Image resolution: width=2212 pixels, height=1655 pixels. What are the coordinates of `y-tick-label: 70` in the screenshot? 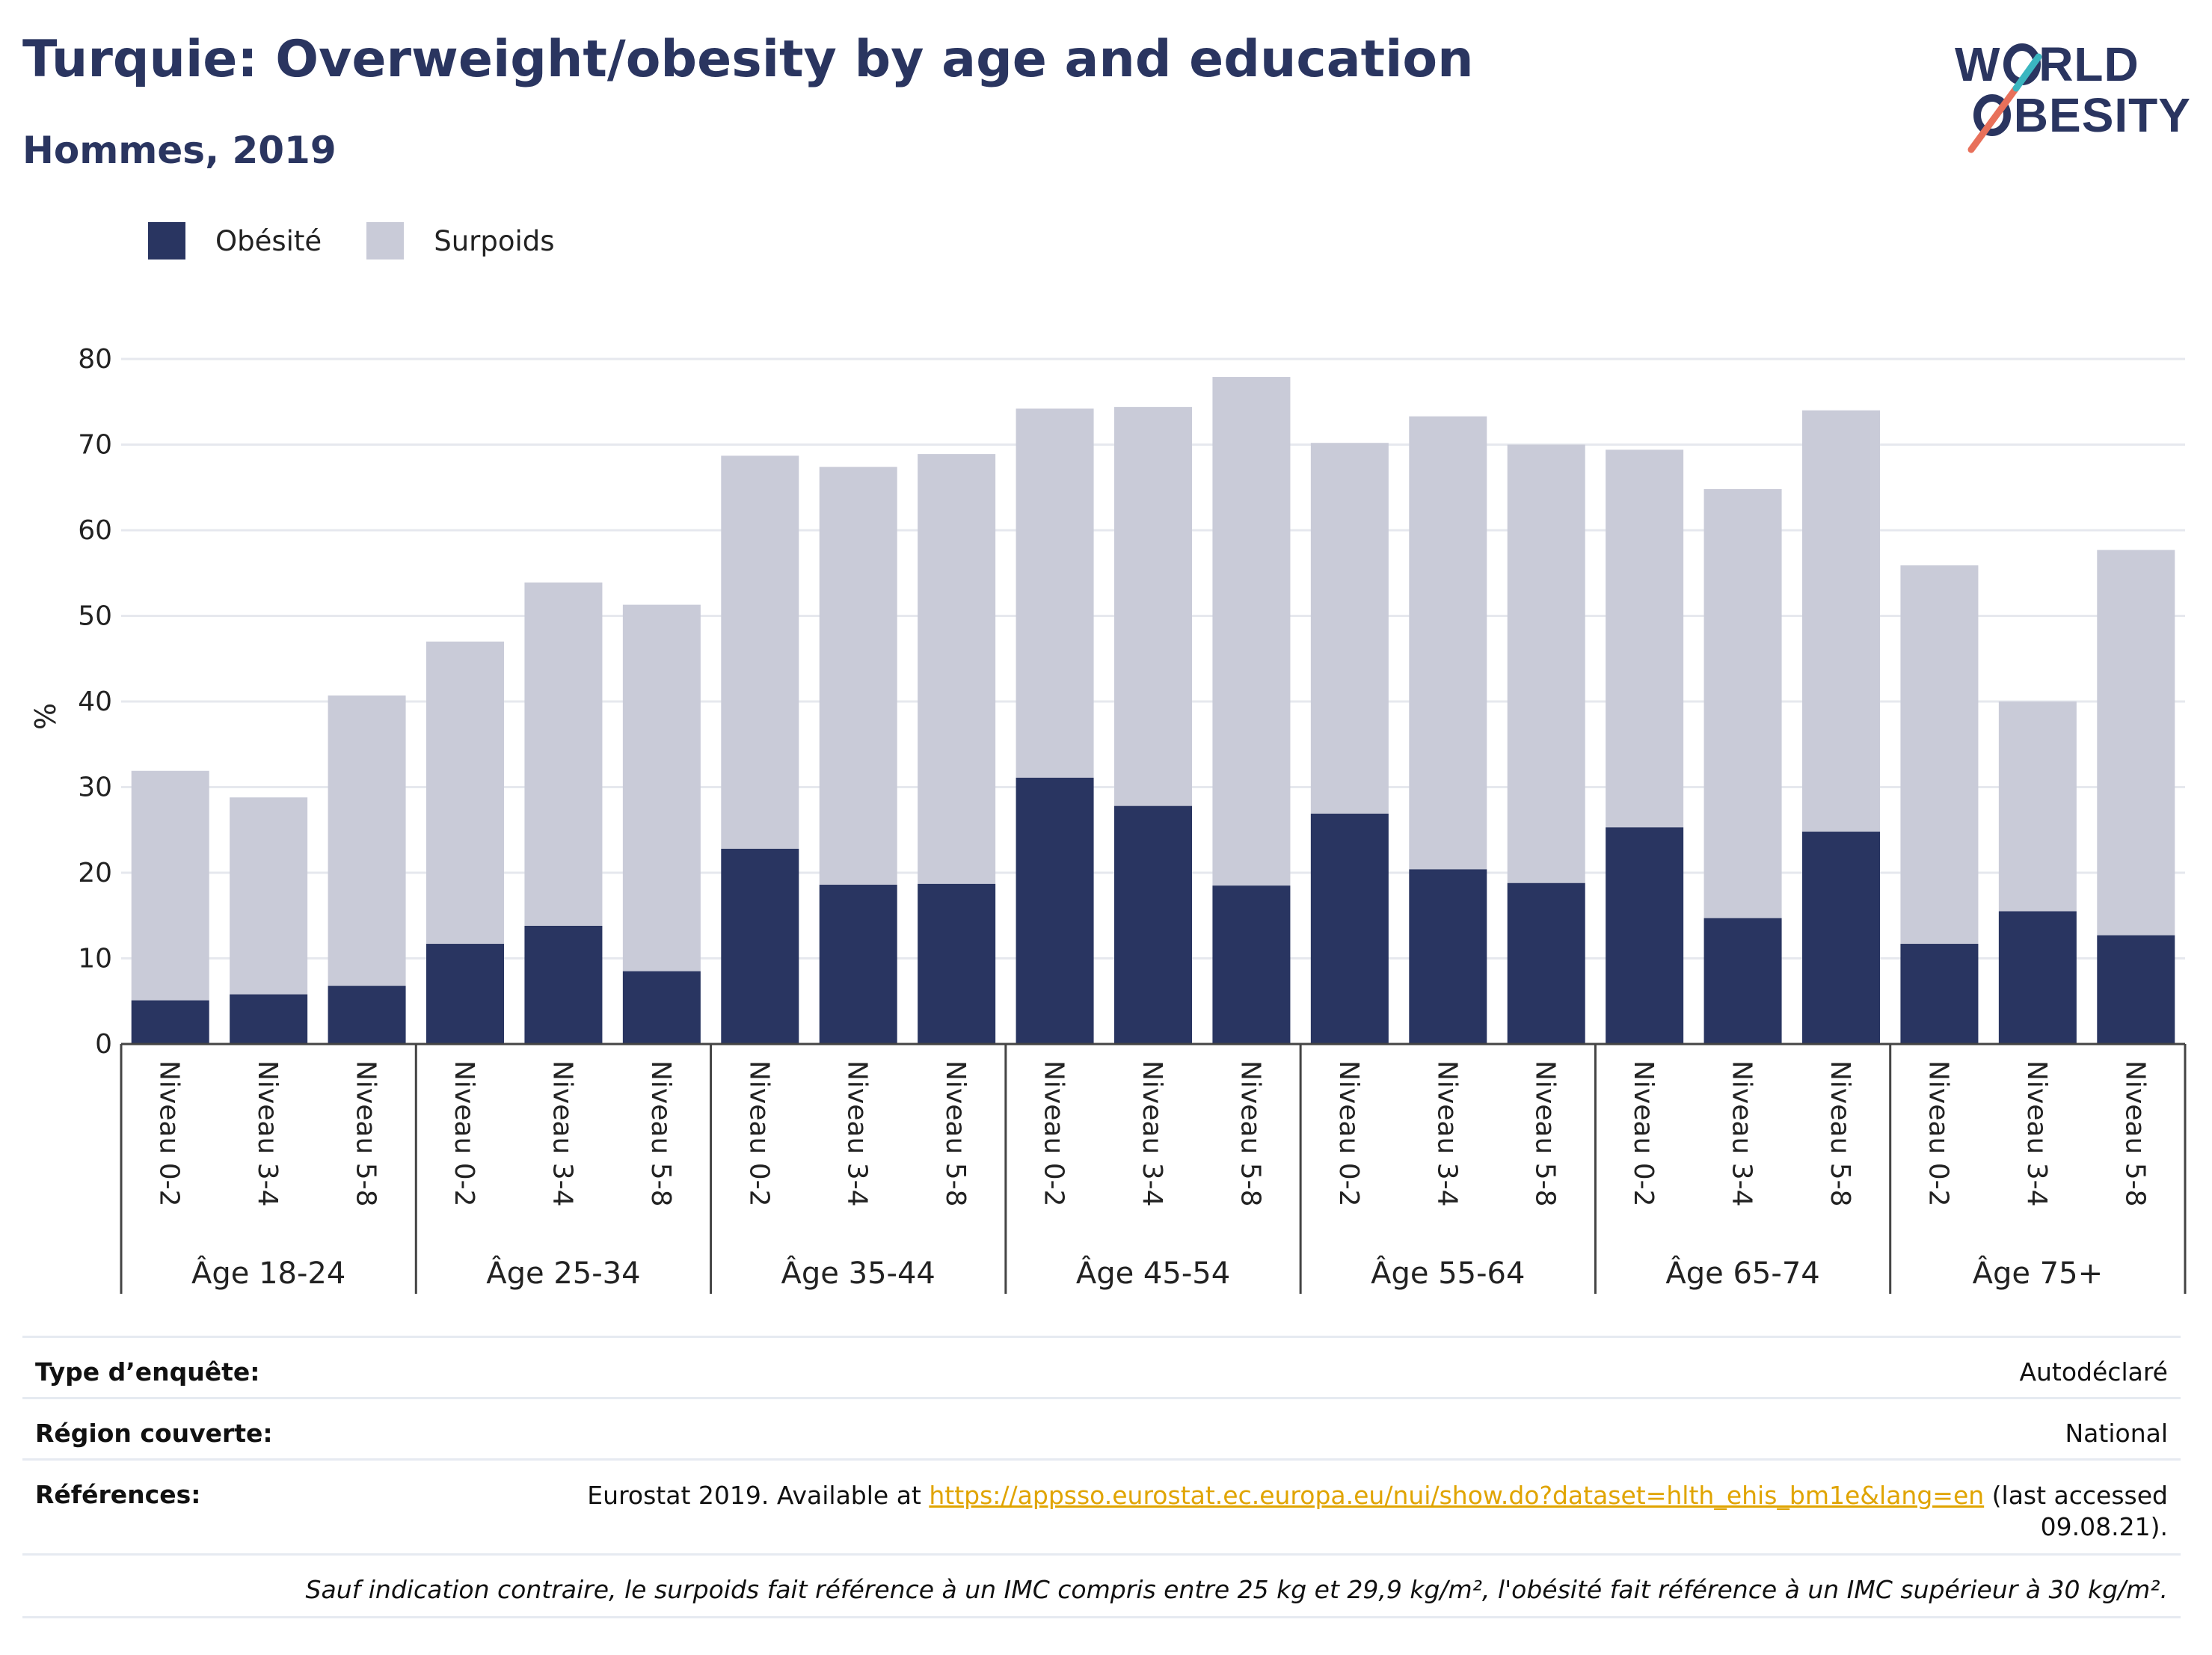 It's located at (95, 445).